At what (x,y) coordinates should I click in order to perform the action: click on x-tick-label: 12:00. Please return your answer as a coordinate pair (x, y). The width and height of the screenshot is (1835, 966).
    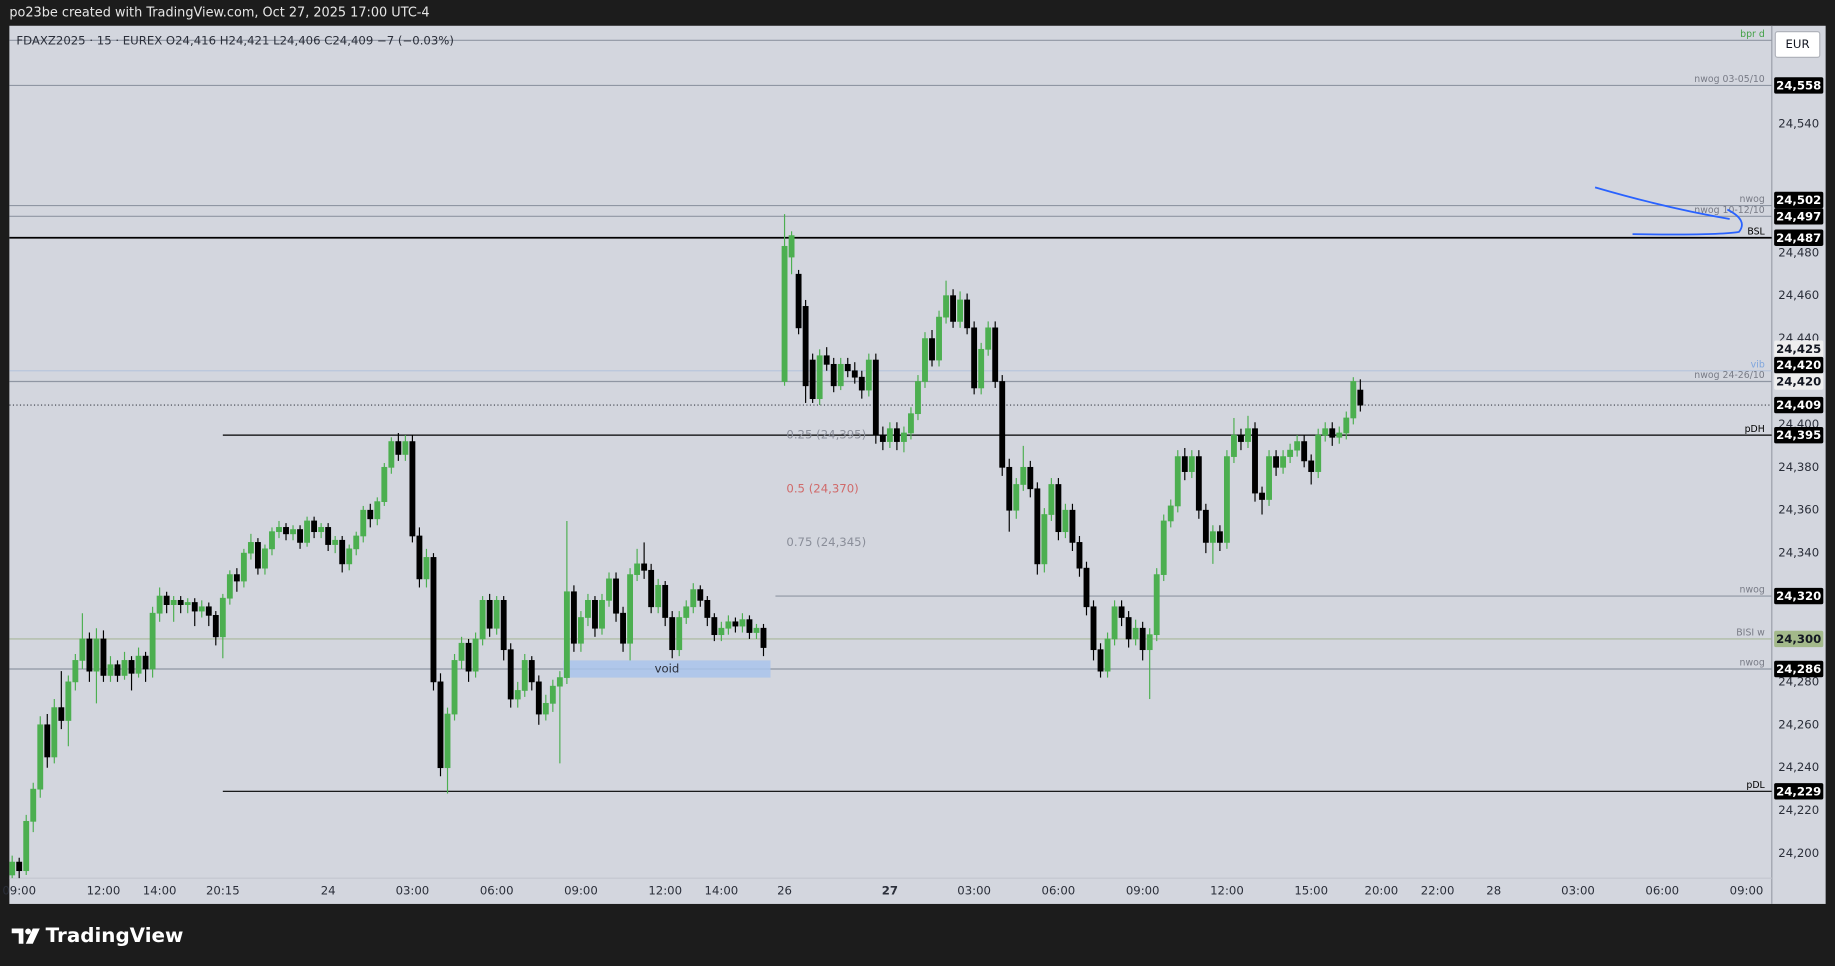
    Looking at the image, I should click on (104, 891).